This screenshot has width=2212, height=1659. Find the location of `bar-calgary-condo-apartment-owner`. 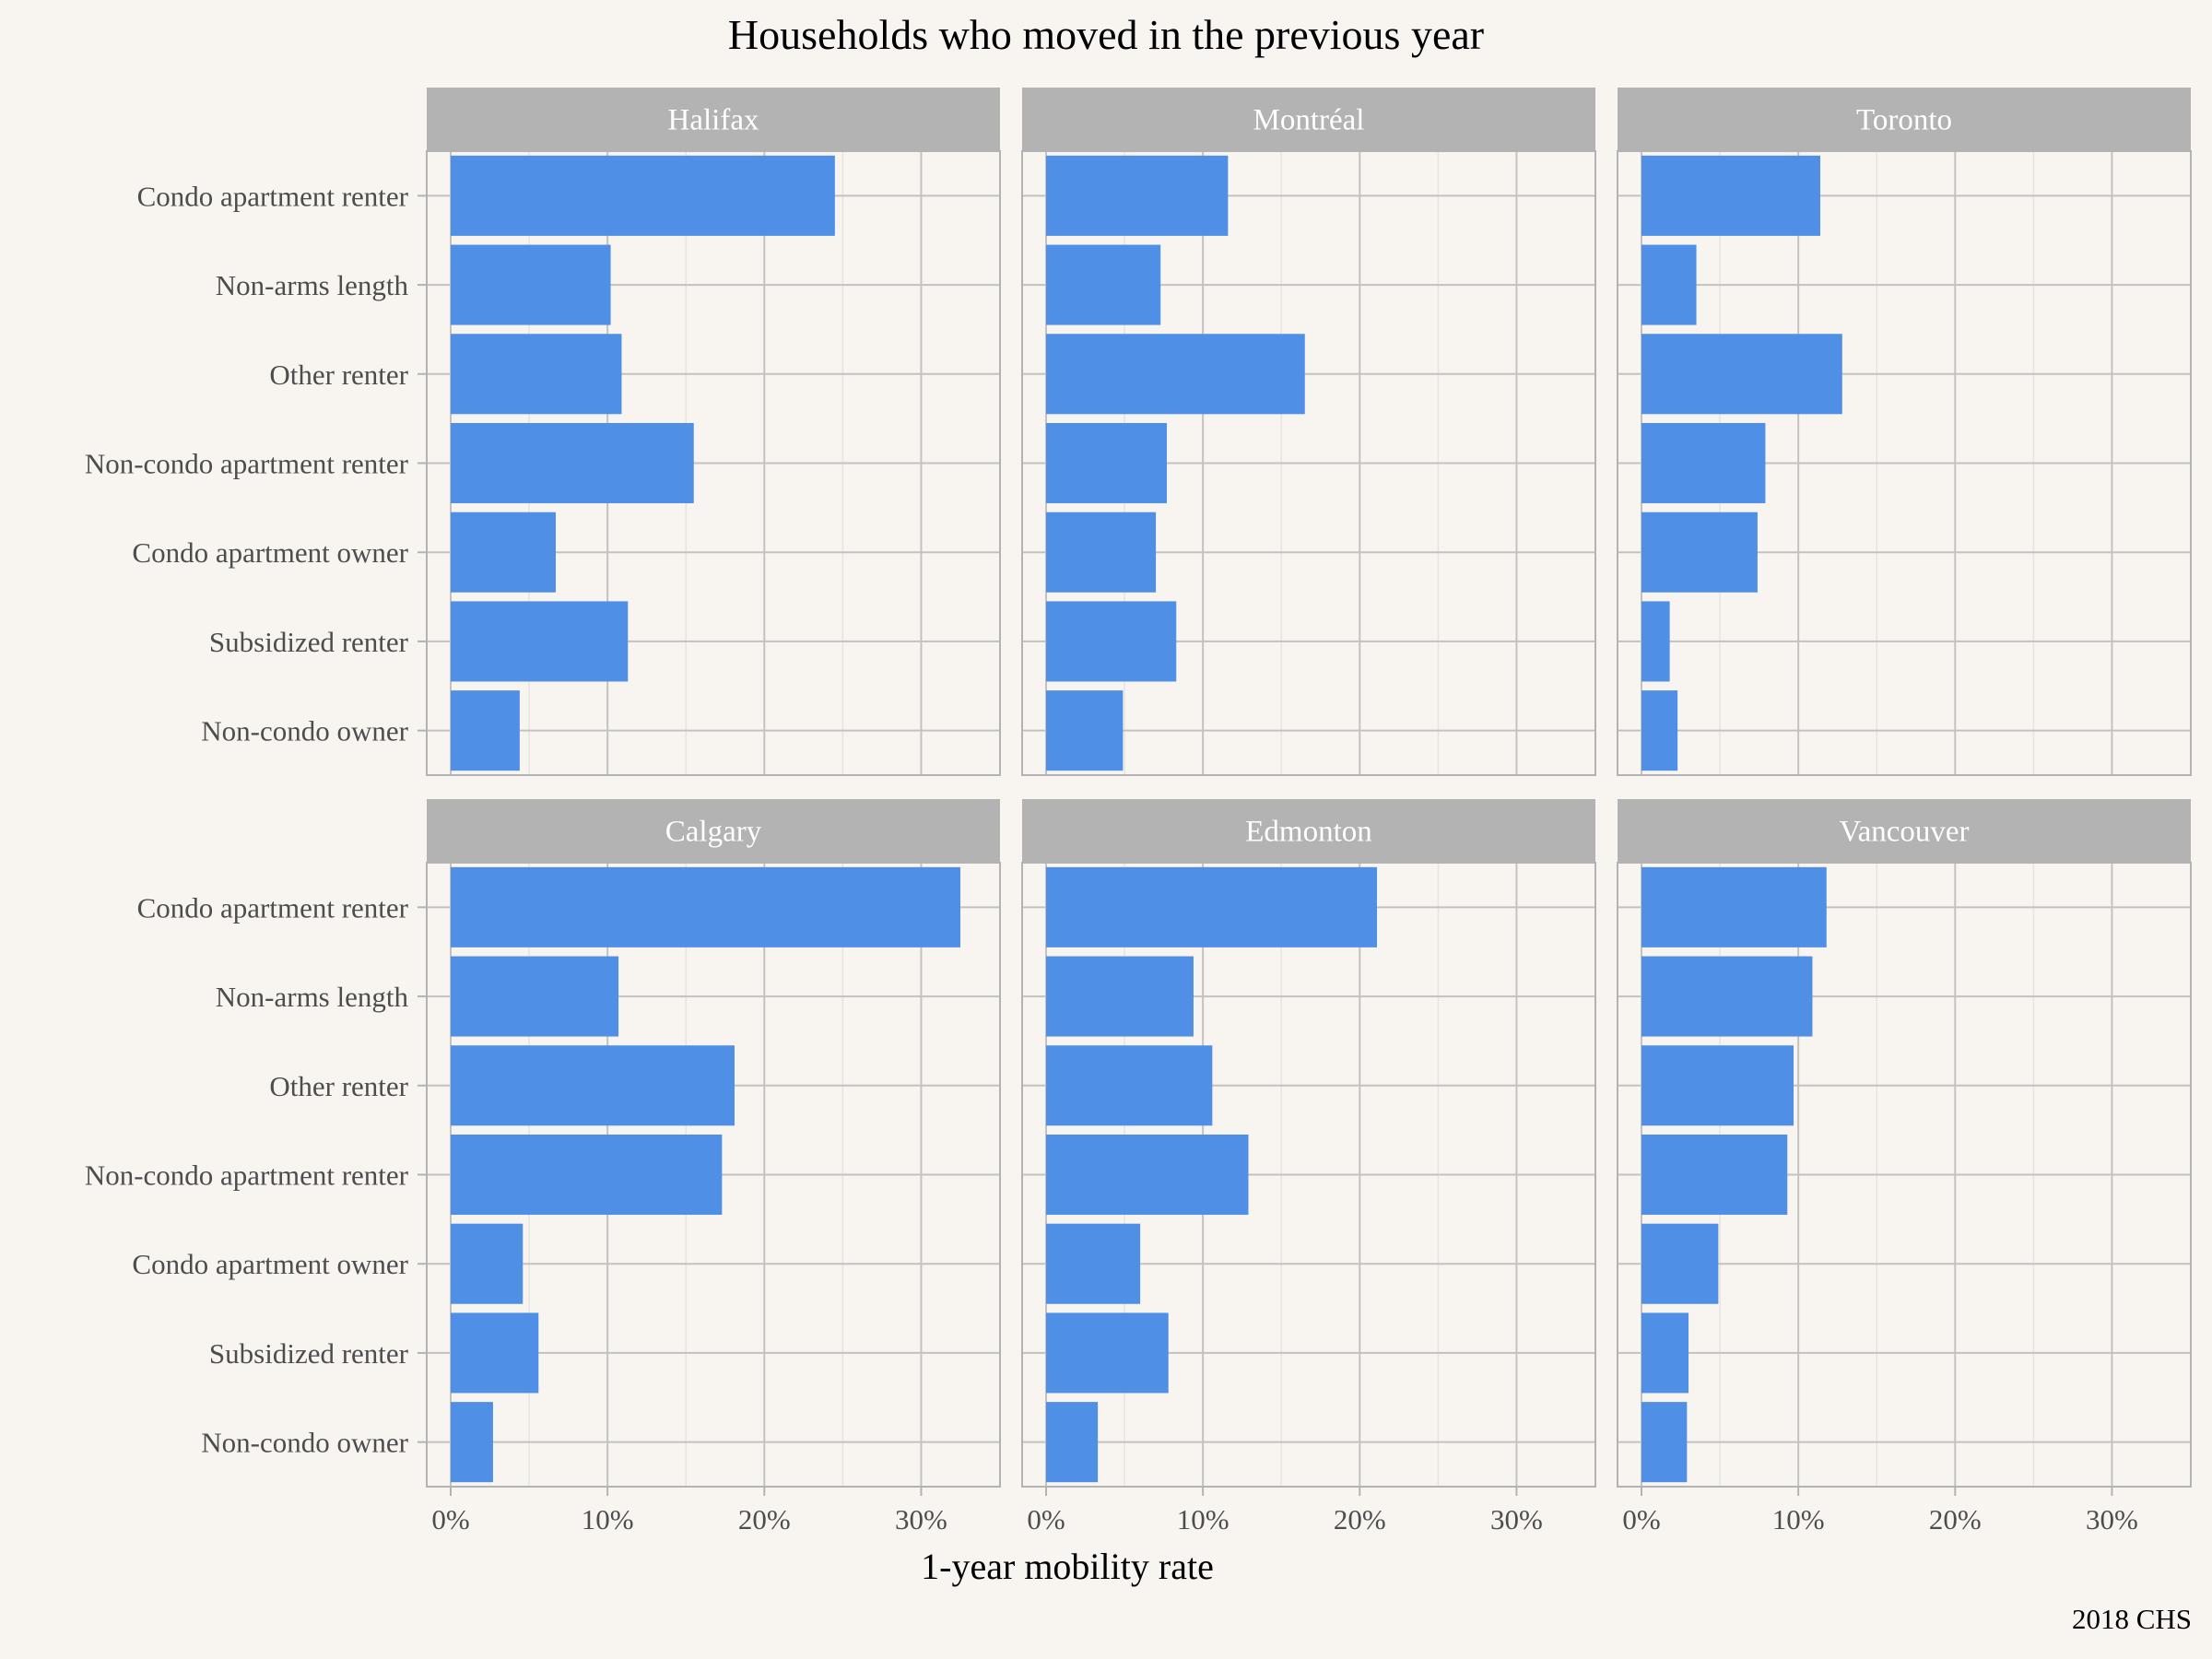

bar-calgary-condo-apartment-owner is located at coordinates (487, 1263).